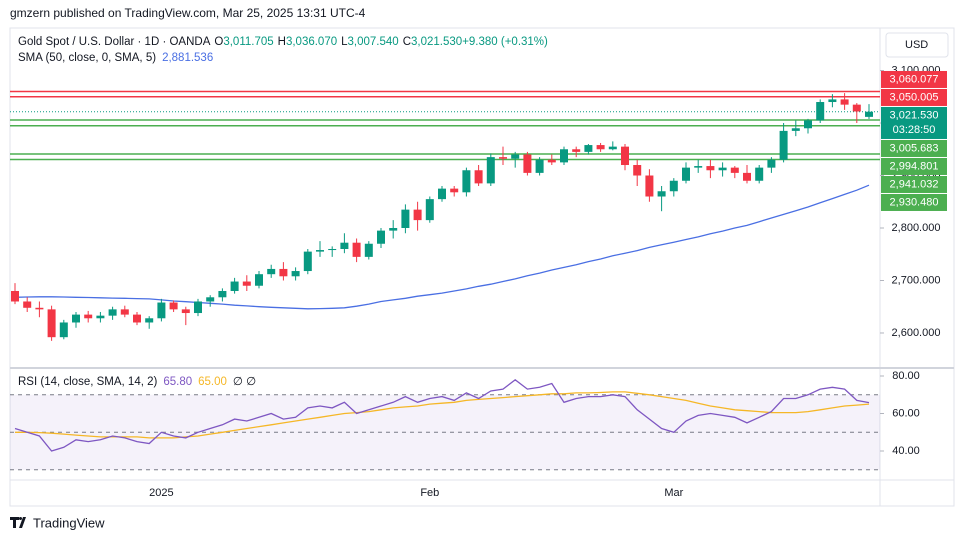 The image size is (964, 547). Describe the element at coordinates (916, 333) in the screenshot. I see `y-tick-label: 2,600.000` at that location.